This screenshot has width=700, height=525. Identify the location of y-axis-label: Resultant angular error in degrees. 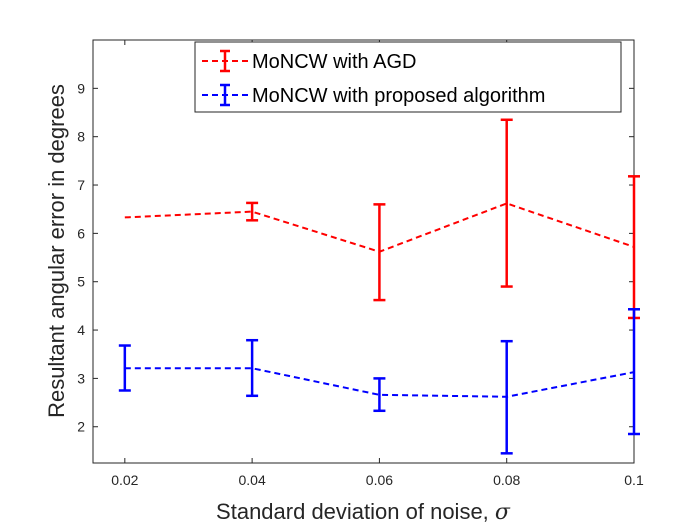
(56, 251).